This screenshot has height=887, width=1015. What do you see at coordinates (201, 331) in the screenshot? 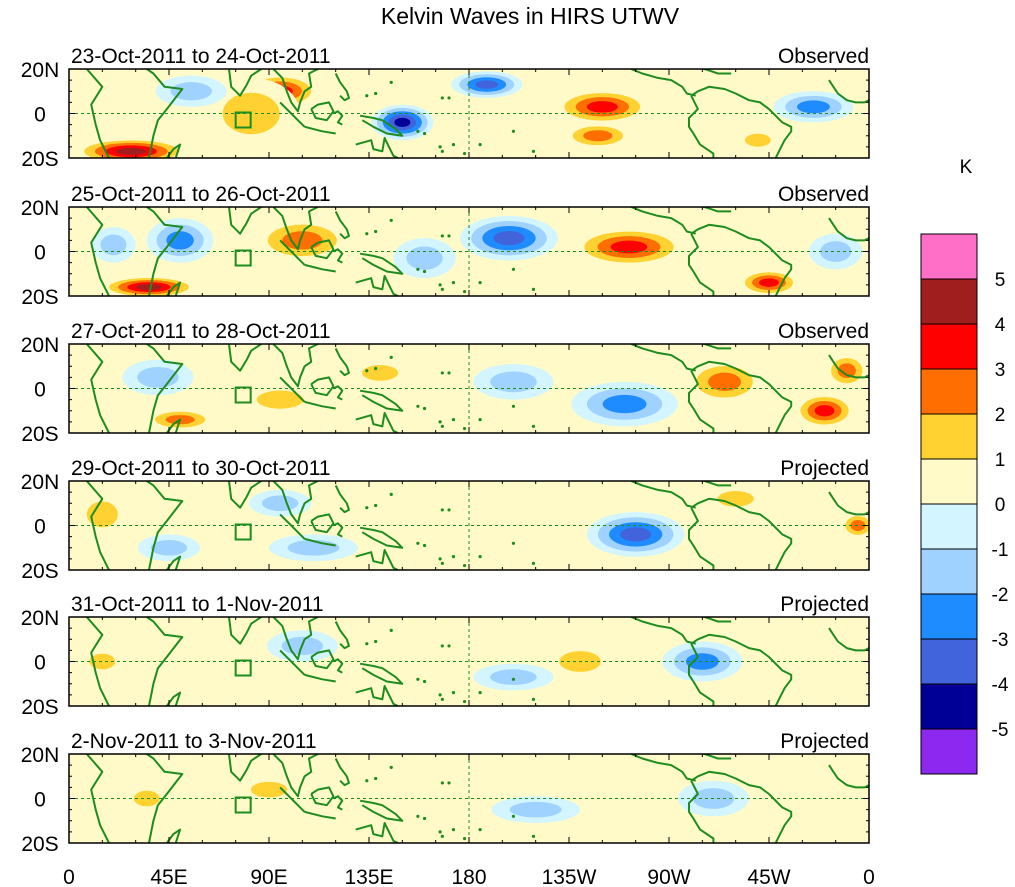
I see `panel-period: 27-Oct-2011 to 28-Oct-2011` at bounding box center [201, 331].